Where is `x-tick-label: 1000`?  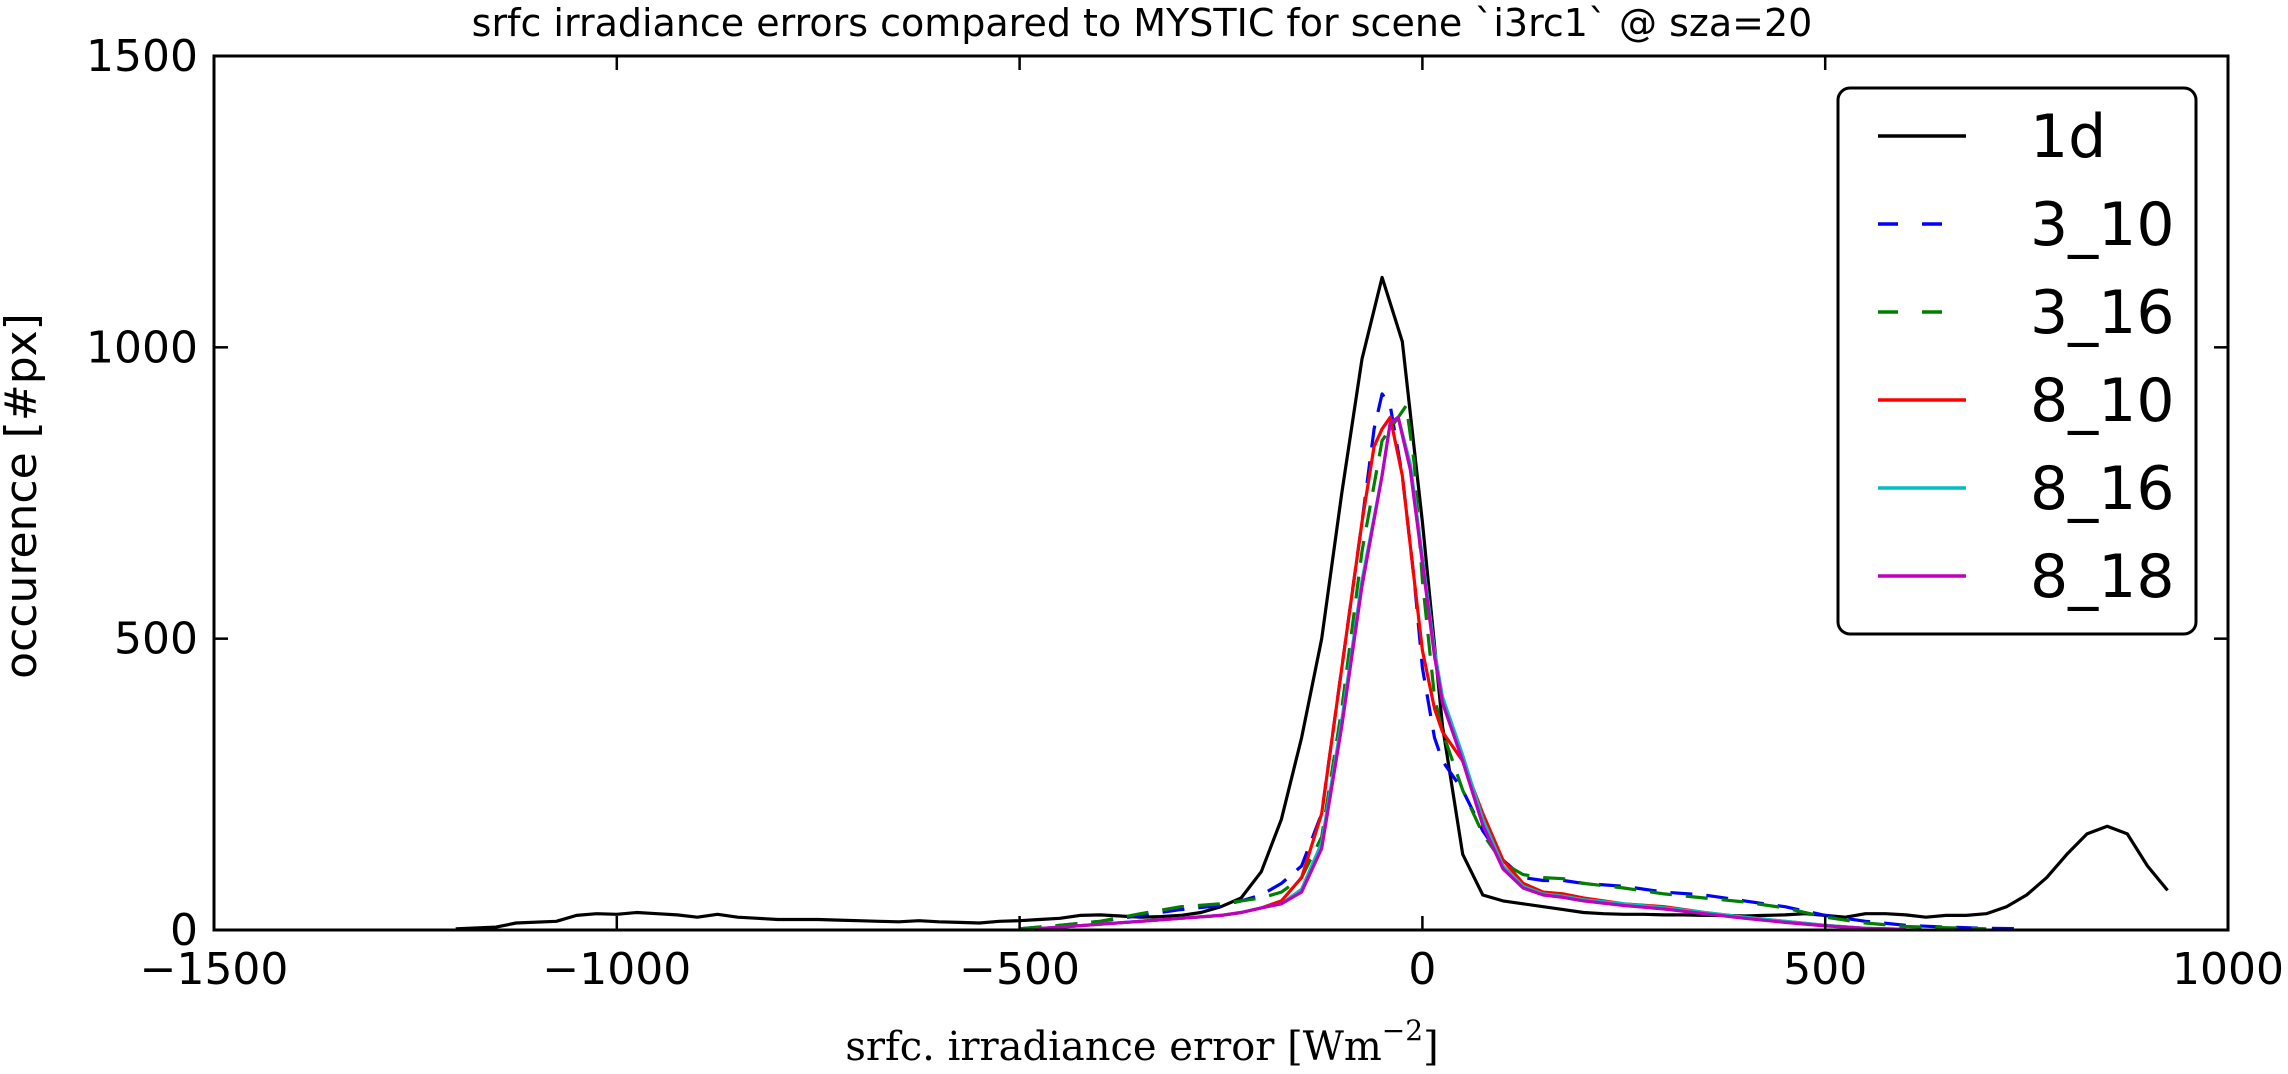 x-tick-label: 1000 is located at coordinates (2228, 969).